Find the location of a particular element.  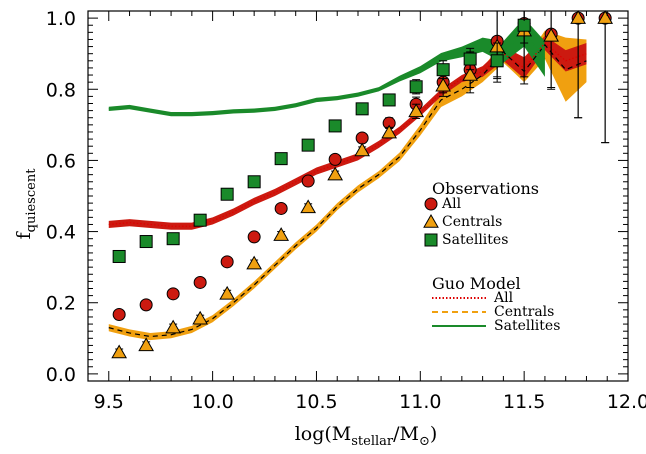

x-tick-label: 10.0 is located at coordinates (212, 402).